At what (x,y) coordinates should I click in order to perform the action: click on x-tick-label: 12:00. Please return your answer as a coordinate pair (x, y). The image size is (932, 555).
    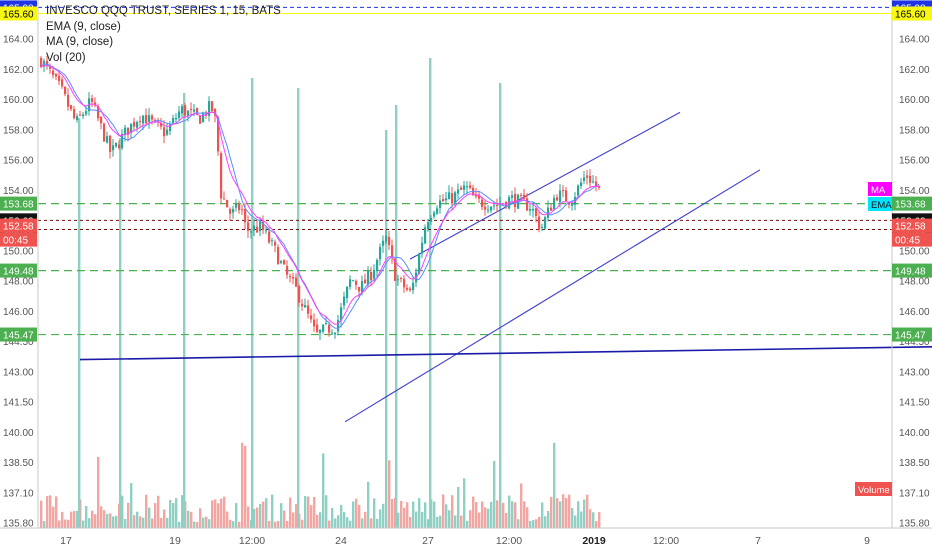
    Looking at the image, I should click on (252, 541).